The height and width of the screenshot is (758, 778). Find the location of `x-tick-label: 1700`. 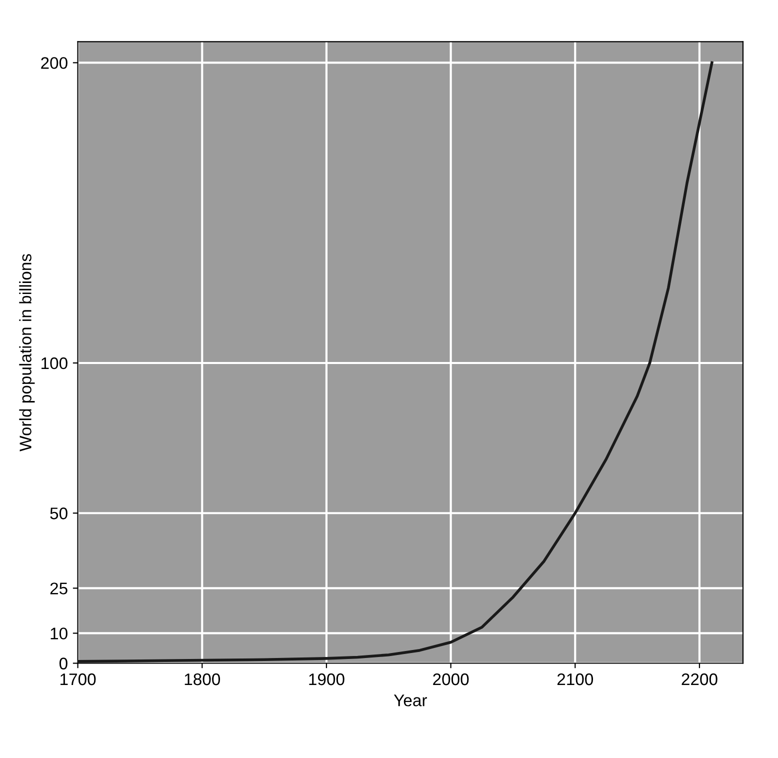

x-tick-label: 1700 is located at coordinates (78, 679).